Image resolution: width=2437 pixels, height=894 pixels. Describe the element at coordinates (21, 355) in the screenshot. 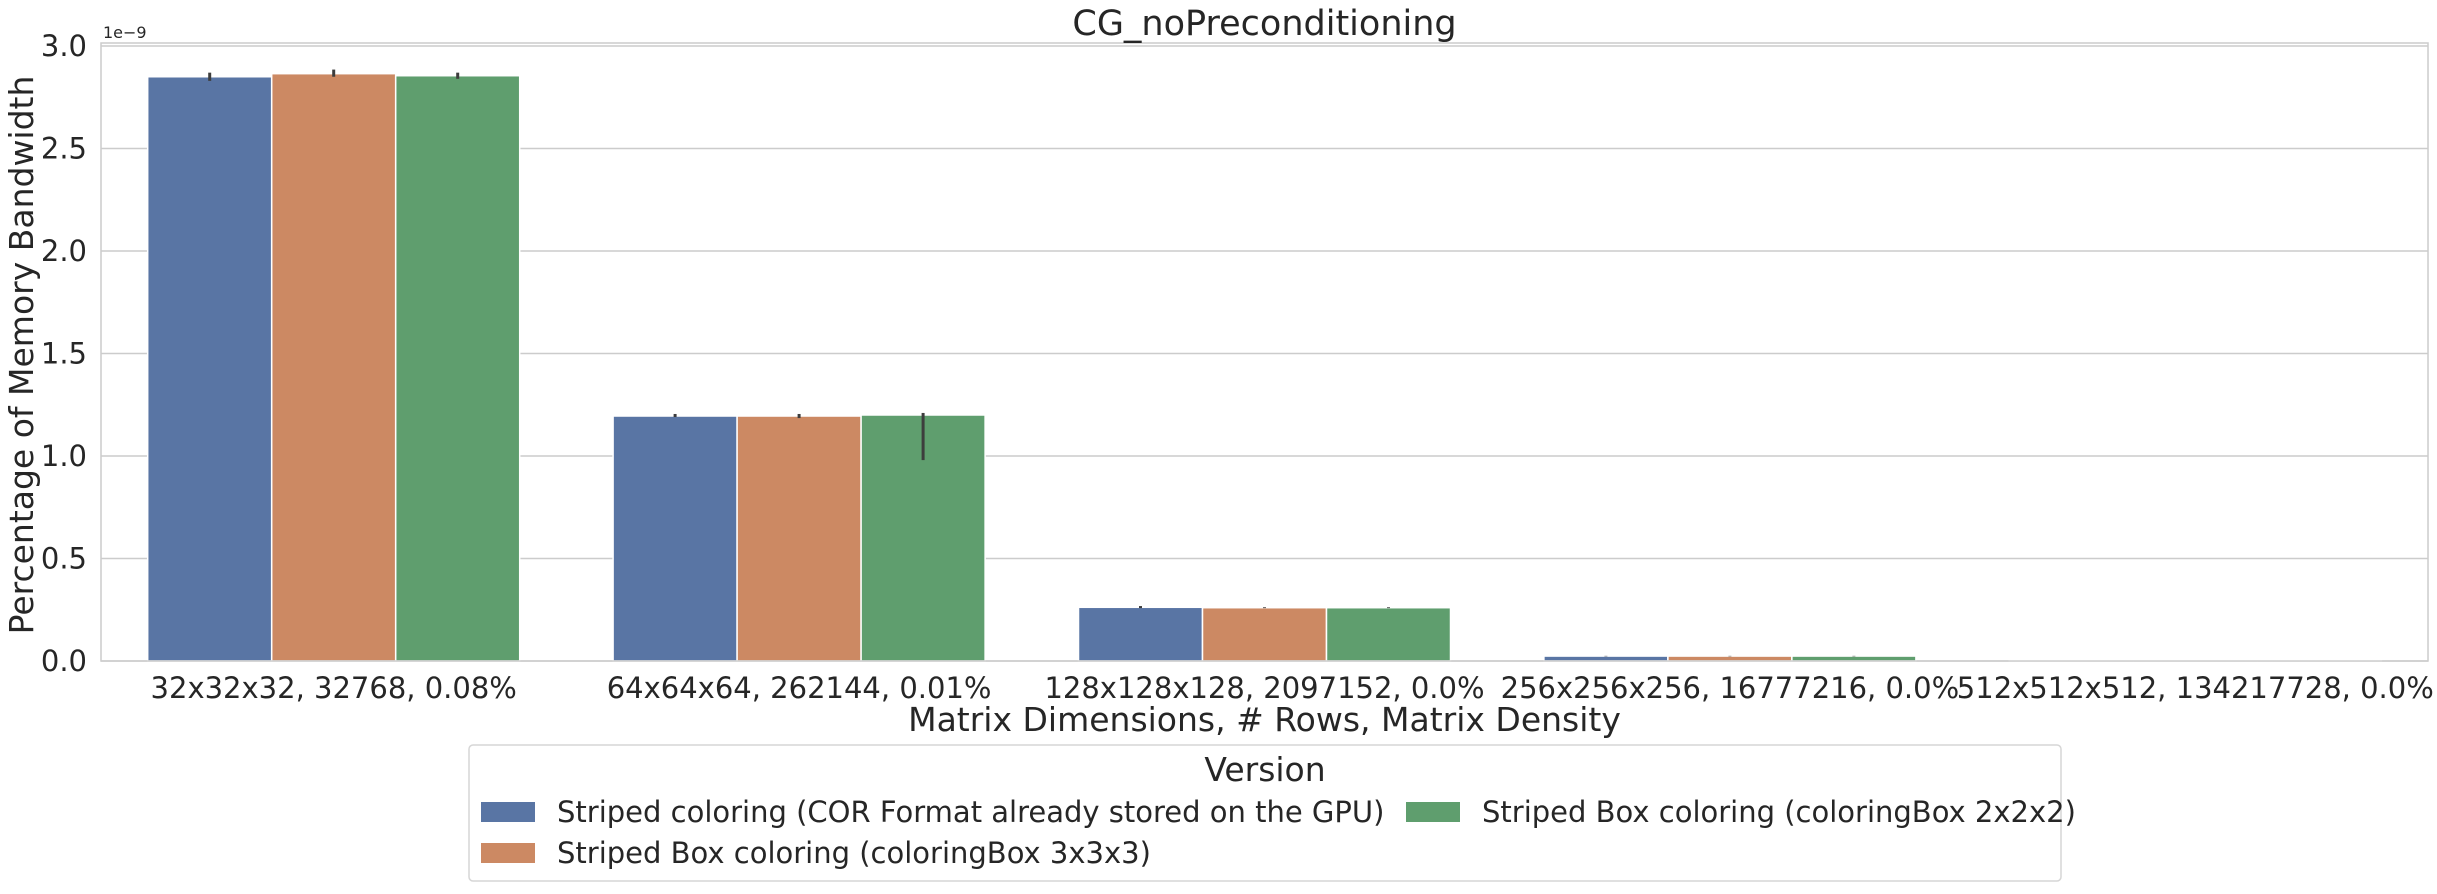

I see `y-axis-label: Percentage of Memory Bandwidth` at that location.